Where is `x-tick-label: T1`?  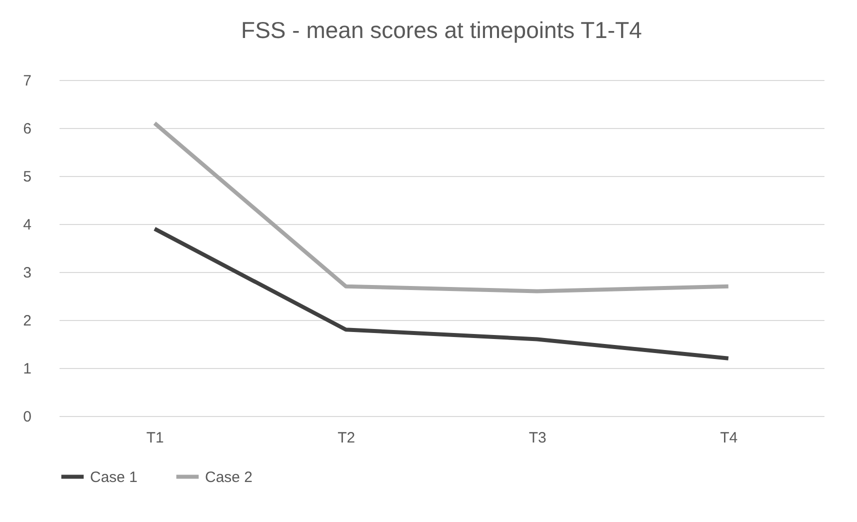 x-tick-label: T1 is located at coordinates (155, 438).